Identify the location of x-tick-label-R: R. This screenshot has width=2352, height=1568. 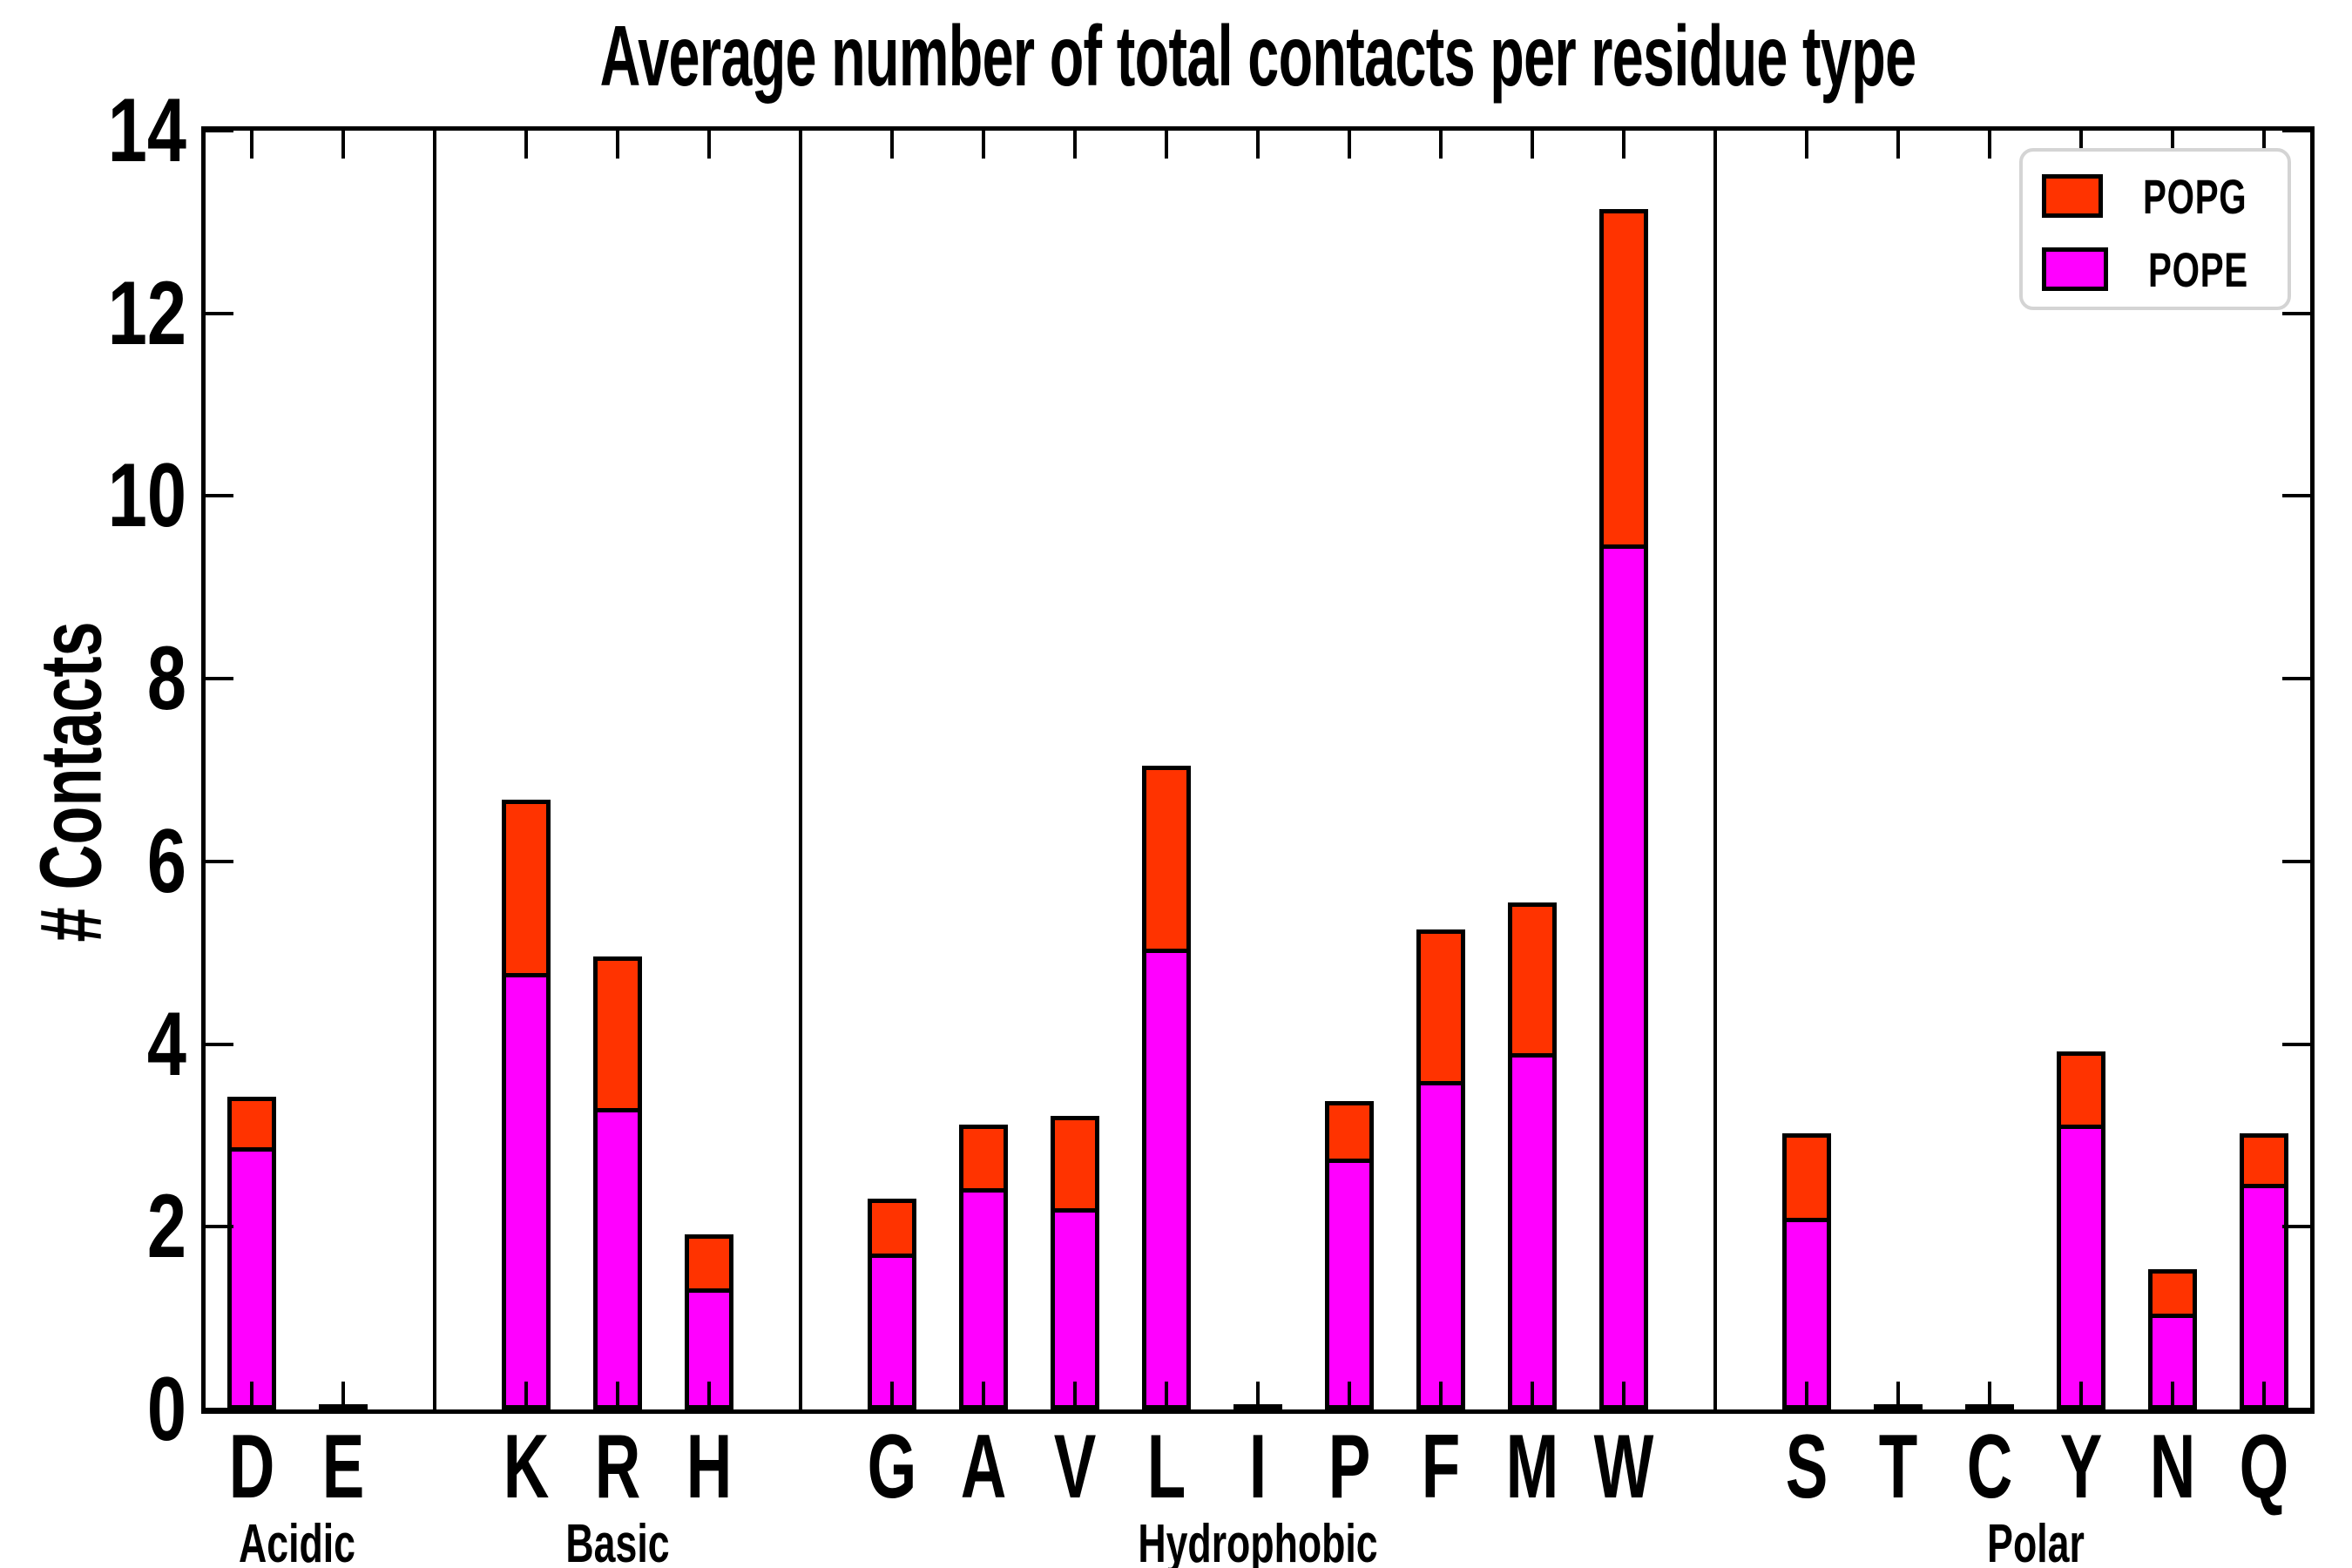
(617, 1467).